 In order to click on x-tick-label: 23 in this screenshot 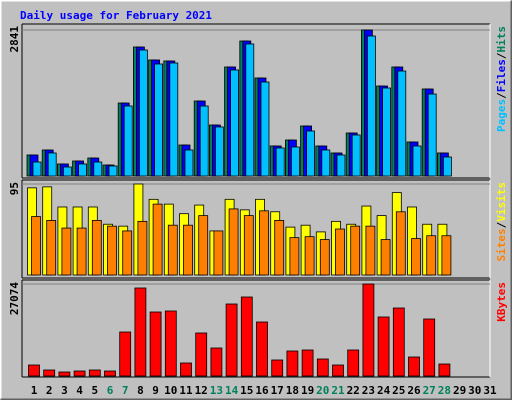, I will do `click(368, 390)`.